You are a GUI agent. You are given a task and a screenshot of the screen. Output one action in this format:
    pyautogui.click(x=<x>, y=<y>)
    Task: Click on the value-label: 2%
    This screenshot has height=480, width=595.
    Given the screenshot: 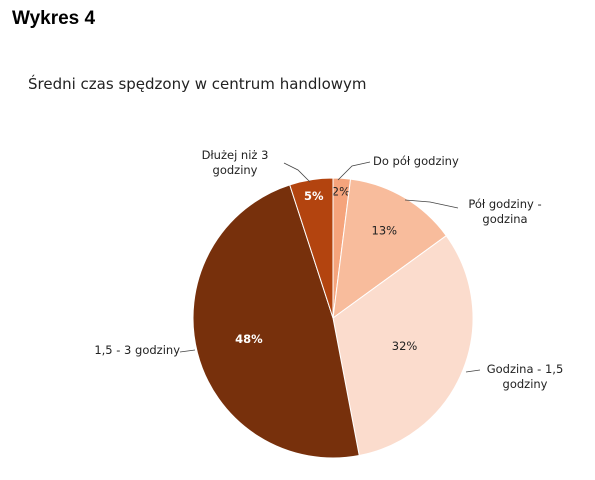 What is the action you would take?
    pyautogui.click(x=341, y=192)
    